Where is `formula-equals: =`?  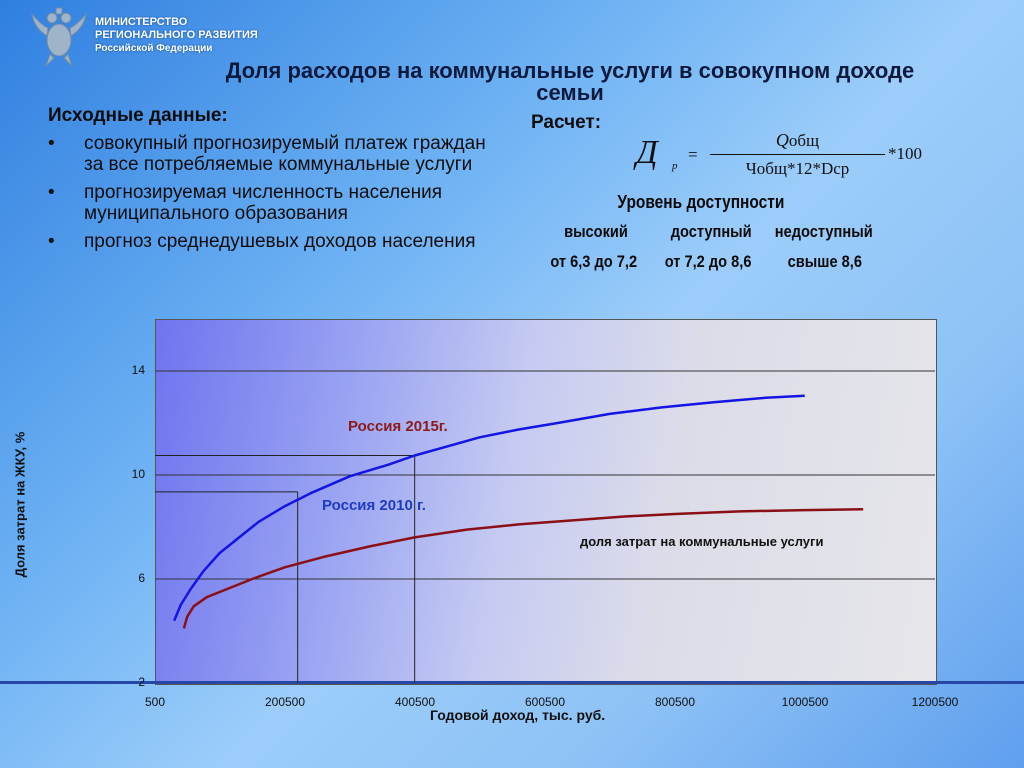 formula-equals: = is located at coordinates (693, 154).